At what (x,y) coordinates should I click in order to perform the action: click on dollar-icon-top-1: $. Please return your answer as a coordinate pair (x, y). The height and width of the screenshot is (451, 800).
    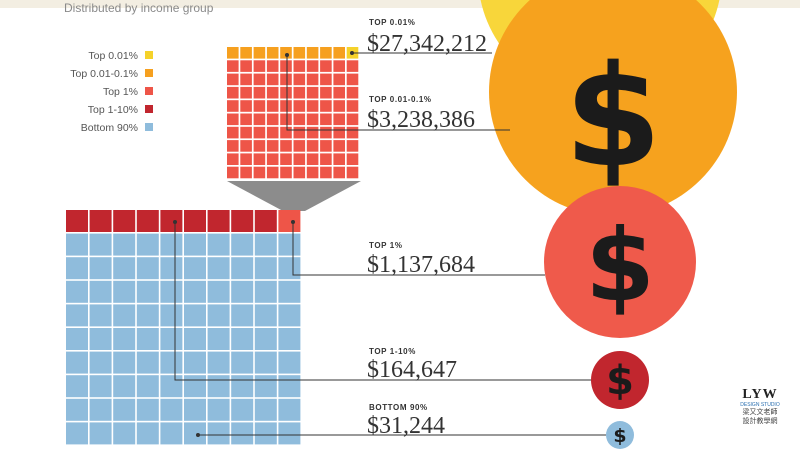
    Looking at the image, I should click on (620, 265).